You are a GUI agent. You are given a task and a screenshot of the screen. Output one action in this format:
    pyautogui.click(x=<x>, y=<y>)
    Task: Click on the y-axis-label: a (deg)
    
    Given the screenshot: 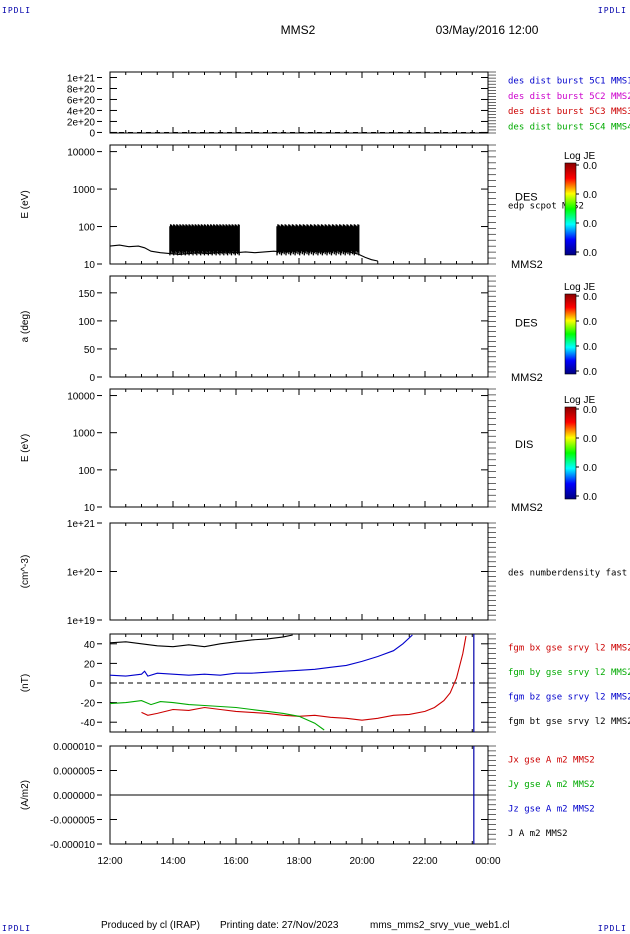 What is the action you would take?
    pyautogui.click(x=25, y=327)
    